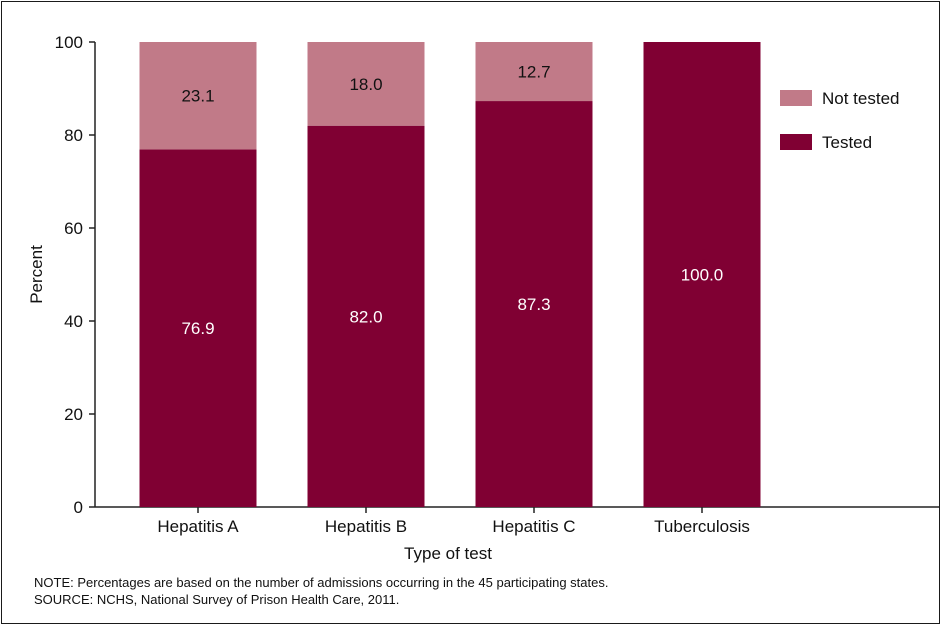  I want to click on y-tick-label: 60, so click(73, 228).